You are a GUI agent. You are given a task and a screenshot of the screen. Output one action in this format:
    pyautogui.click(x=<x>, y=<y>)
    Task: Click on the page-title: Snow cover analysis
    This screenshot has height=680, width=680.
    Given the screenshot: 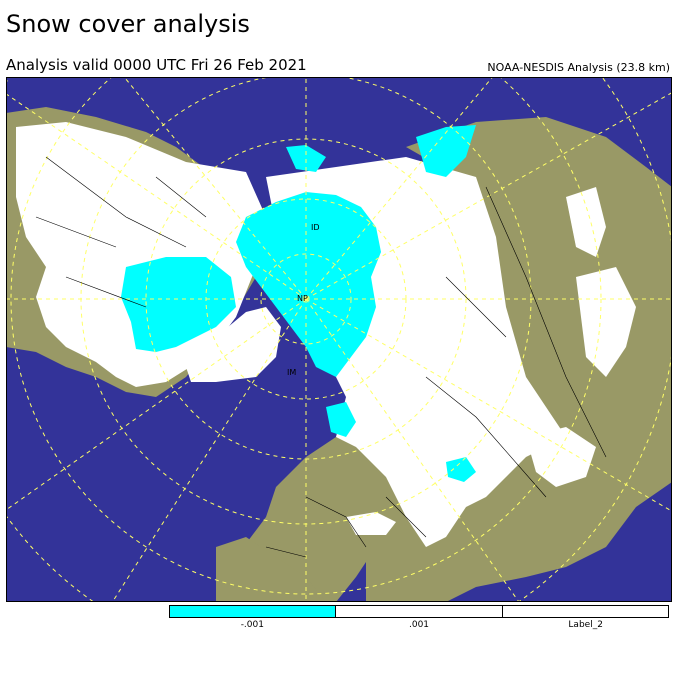 What is the action you would take?
    pyautogui.click(x=128, y=24)
    